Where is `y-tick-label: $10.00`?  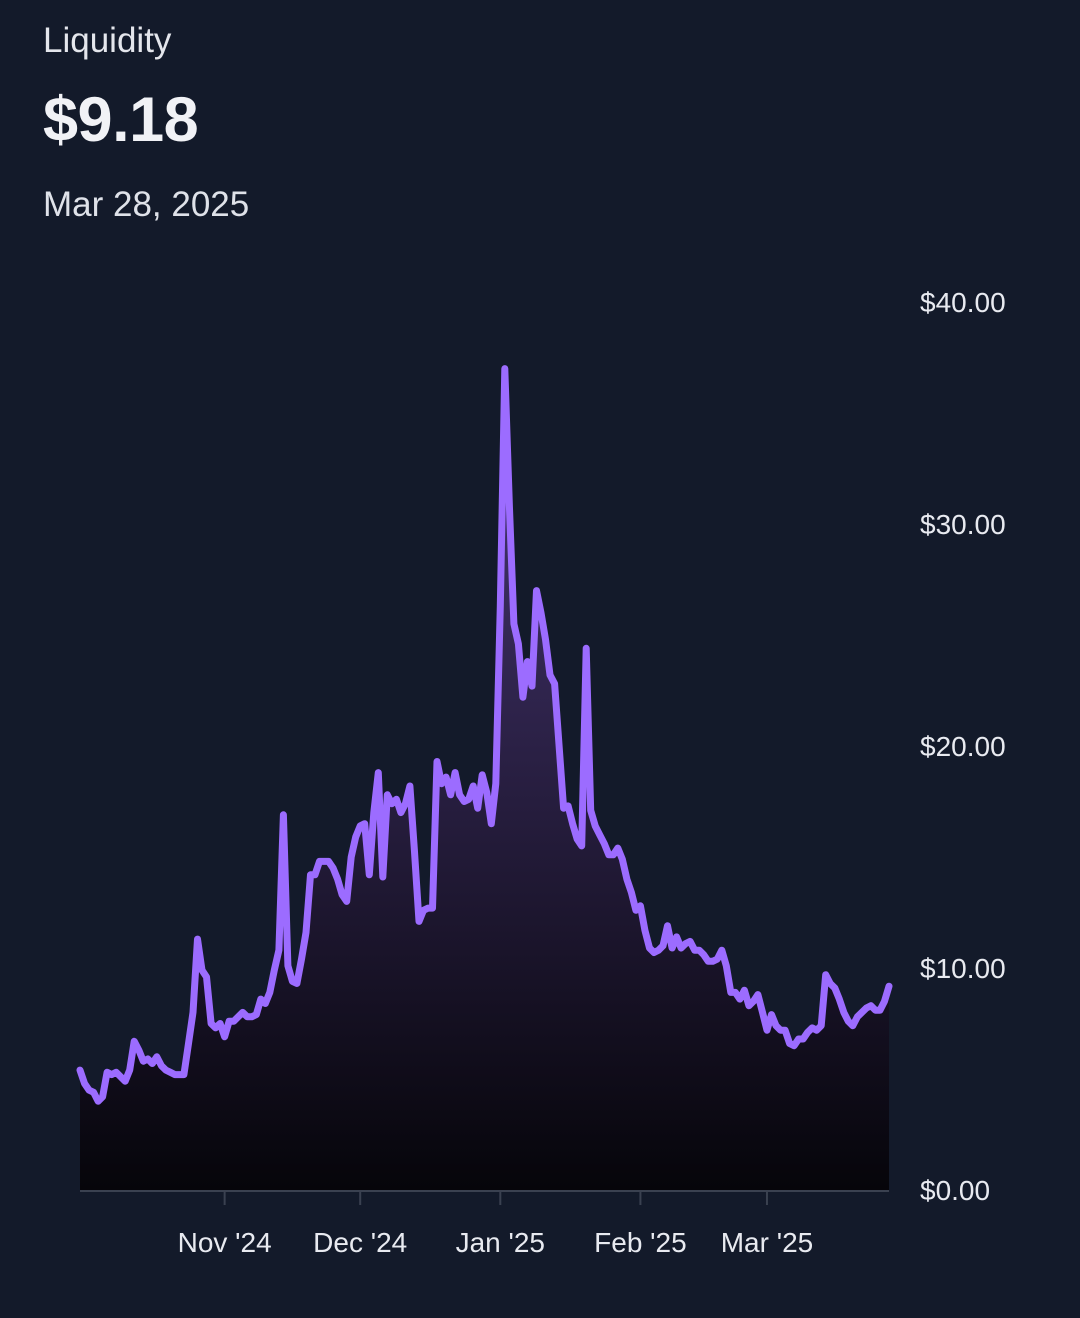 y-tick-label: $10.00 is located at coordinates (963, 968).